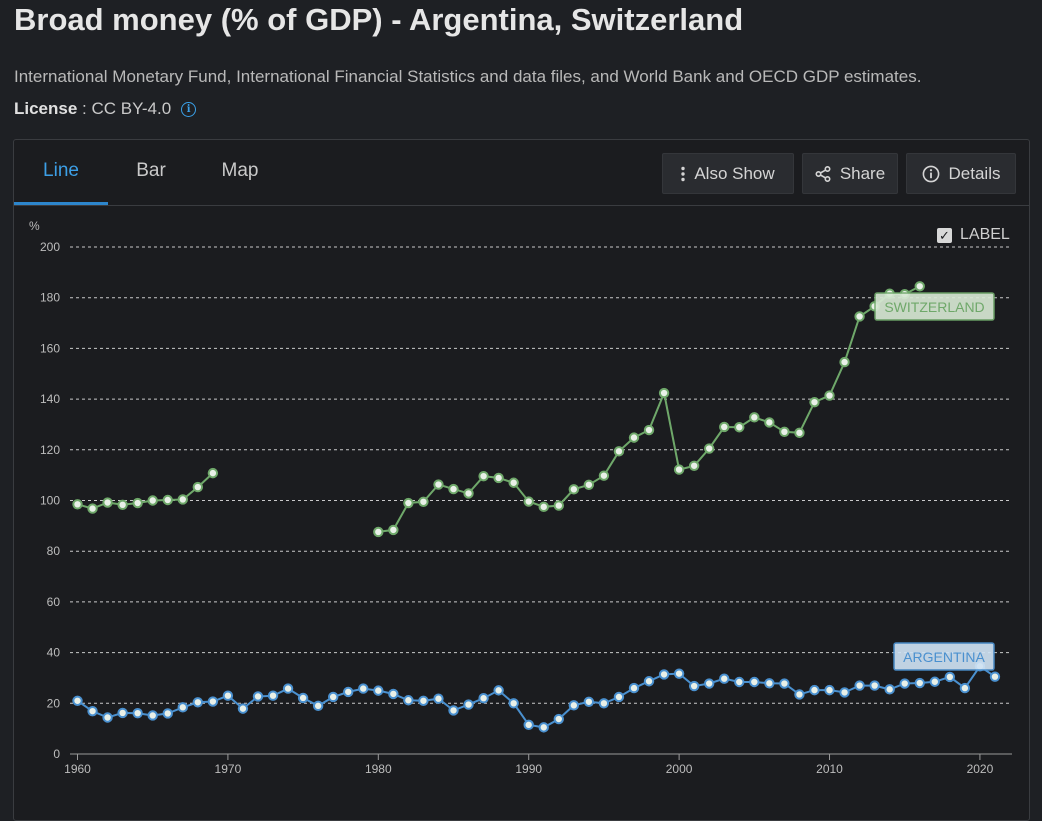 This screenshot has height=821, width=1042. I want to click on tab-bar-chart: Bar, so click(151, 170).